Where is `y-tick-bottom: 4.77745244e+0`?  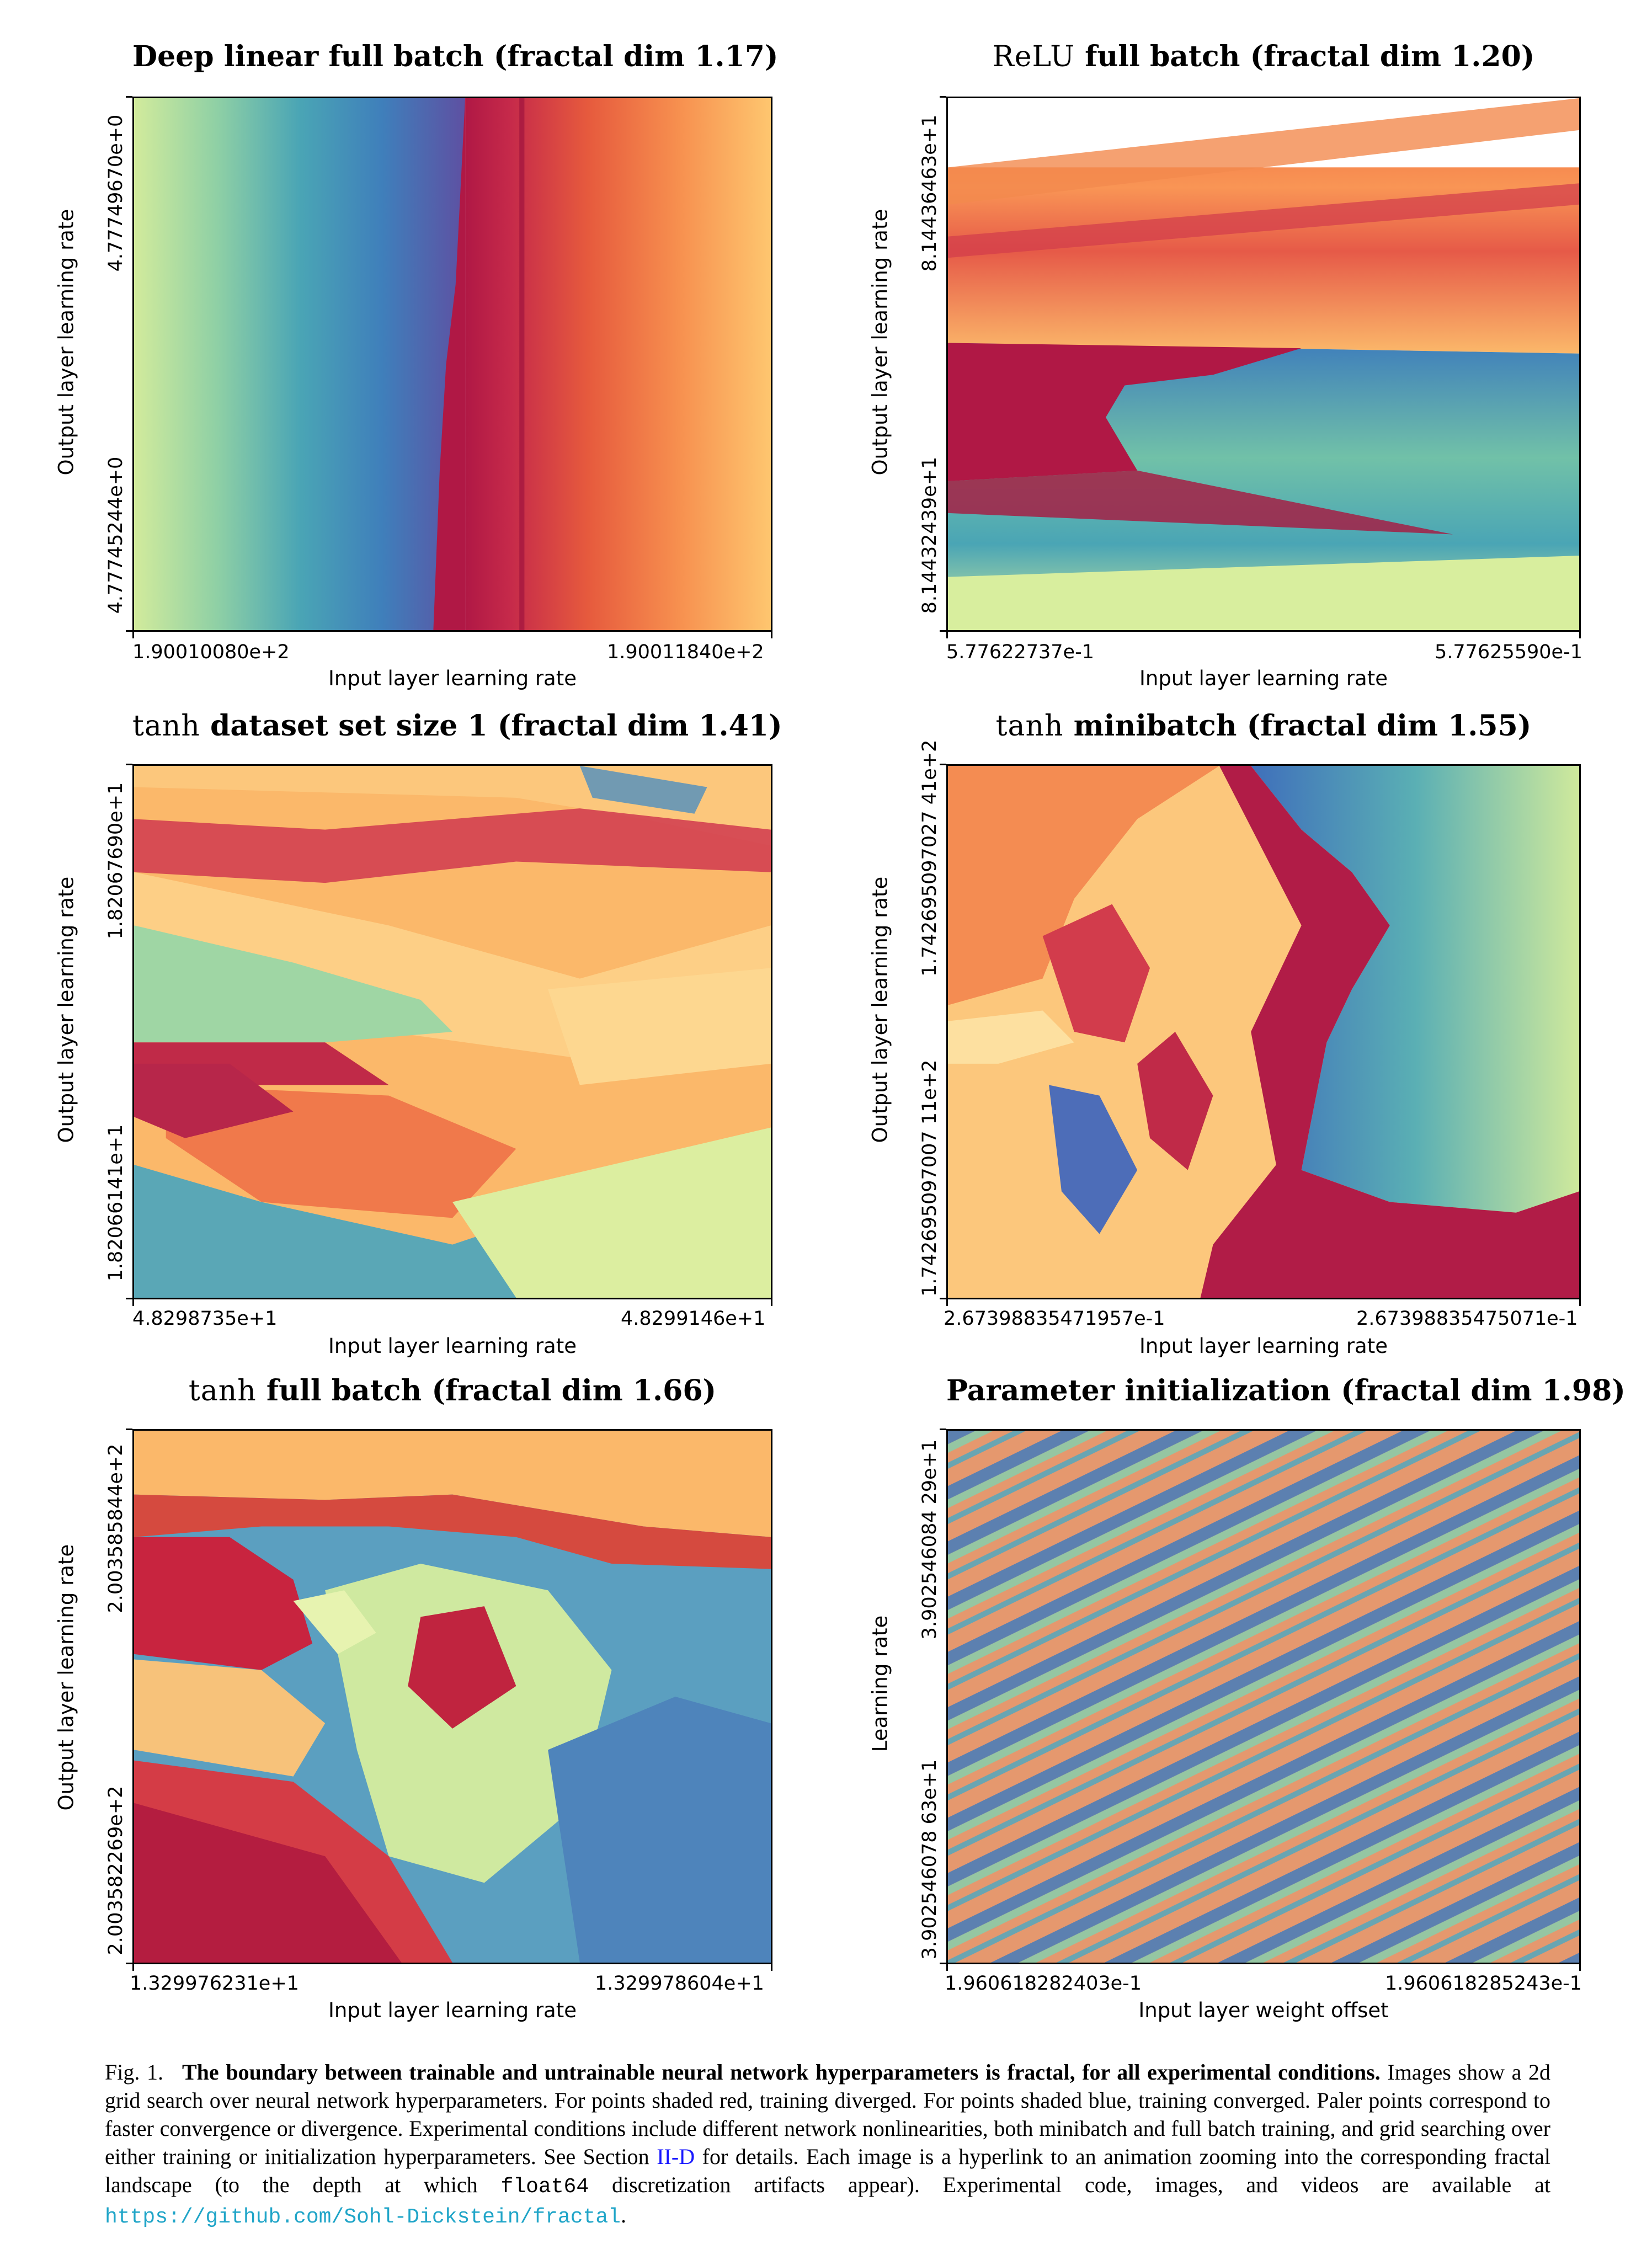
y-tick-bottom: 4.77745244e+0 is located at coordinates (116, 535).